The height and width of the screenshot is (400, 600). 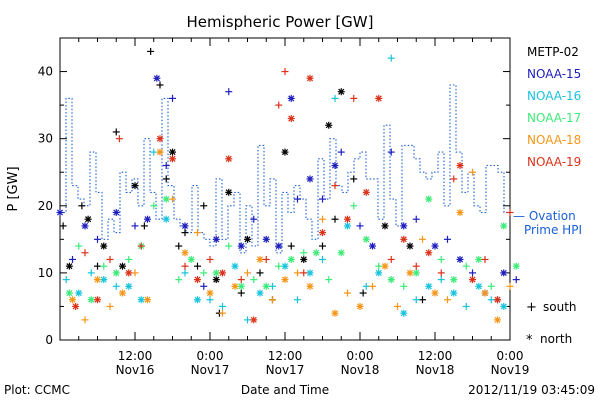 What do you see at coordinates (556, 339) in the screenshot?
I see `north-label: north` at bounding box center [556, 339].